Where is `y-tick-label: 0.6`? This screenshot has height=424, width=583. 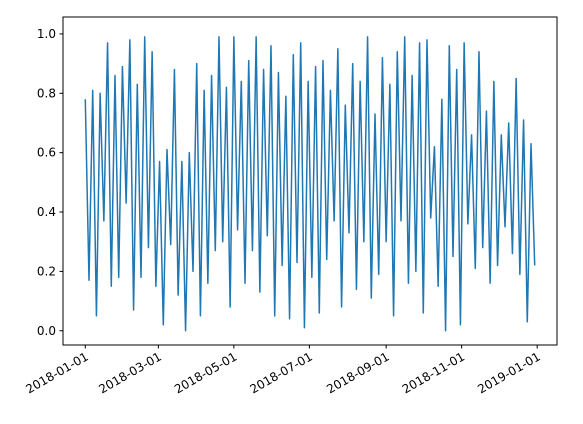 y-tick-label: 0.6 is located at coordinates (46, 153).